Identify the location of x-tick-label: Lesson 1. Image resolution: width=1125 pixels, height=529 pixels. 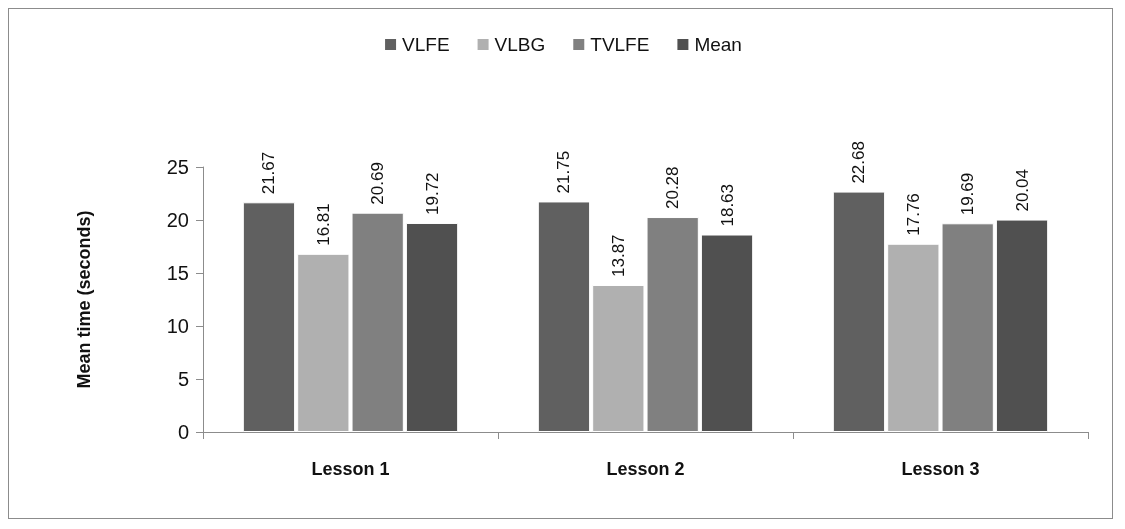
(350, 469).